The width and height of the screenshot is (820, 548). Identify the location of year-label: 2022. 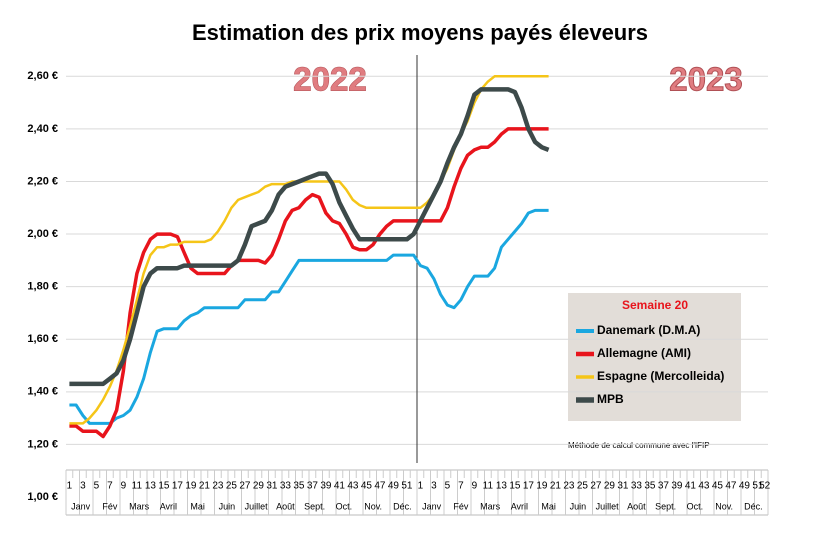
(329, 79).